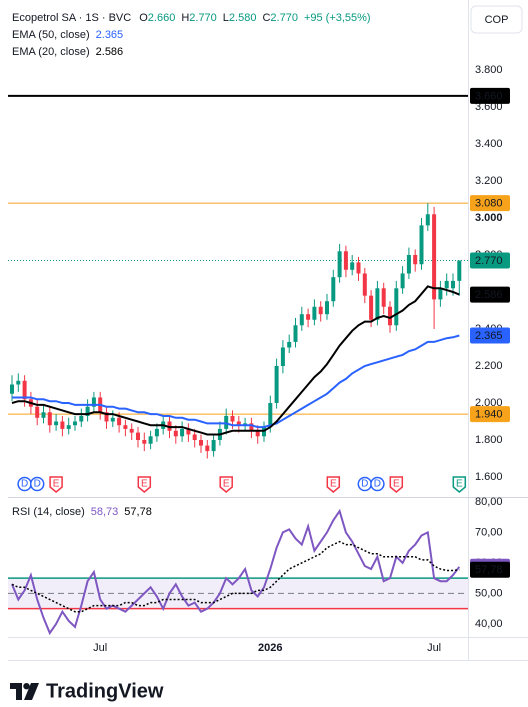 The height and width of the screenshot is (707, 528). I want to click on y-tick-label: 70,00, so click(489, 532).